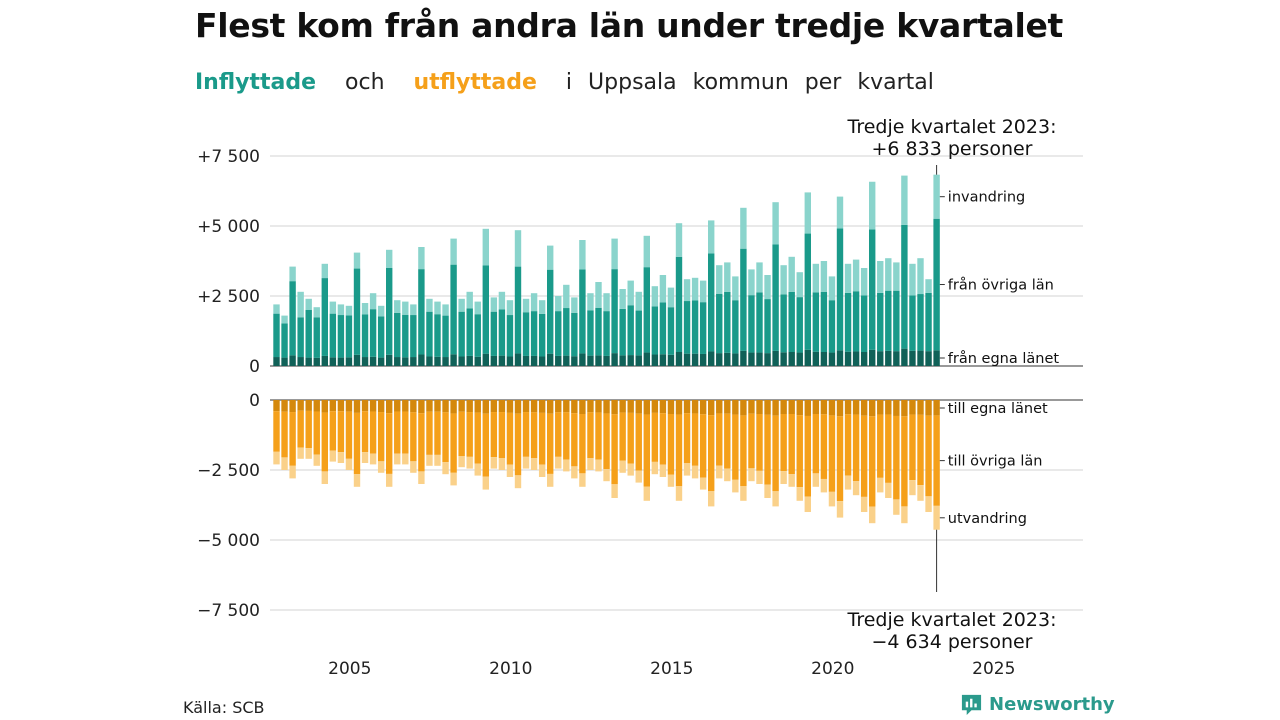 This screenshot has width=1280, height=720. I want to click on subtitle-outflow-word: utflyttade, so click(475, 82).